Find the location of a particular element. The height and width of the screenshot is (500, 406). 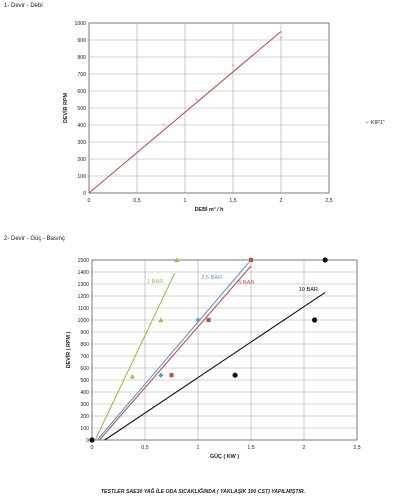

series-label: 2,5 BAR is located at coordinates (211, 278).